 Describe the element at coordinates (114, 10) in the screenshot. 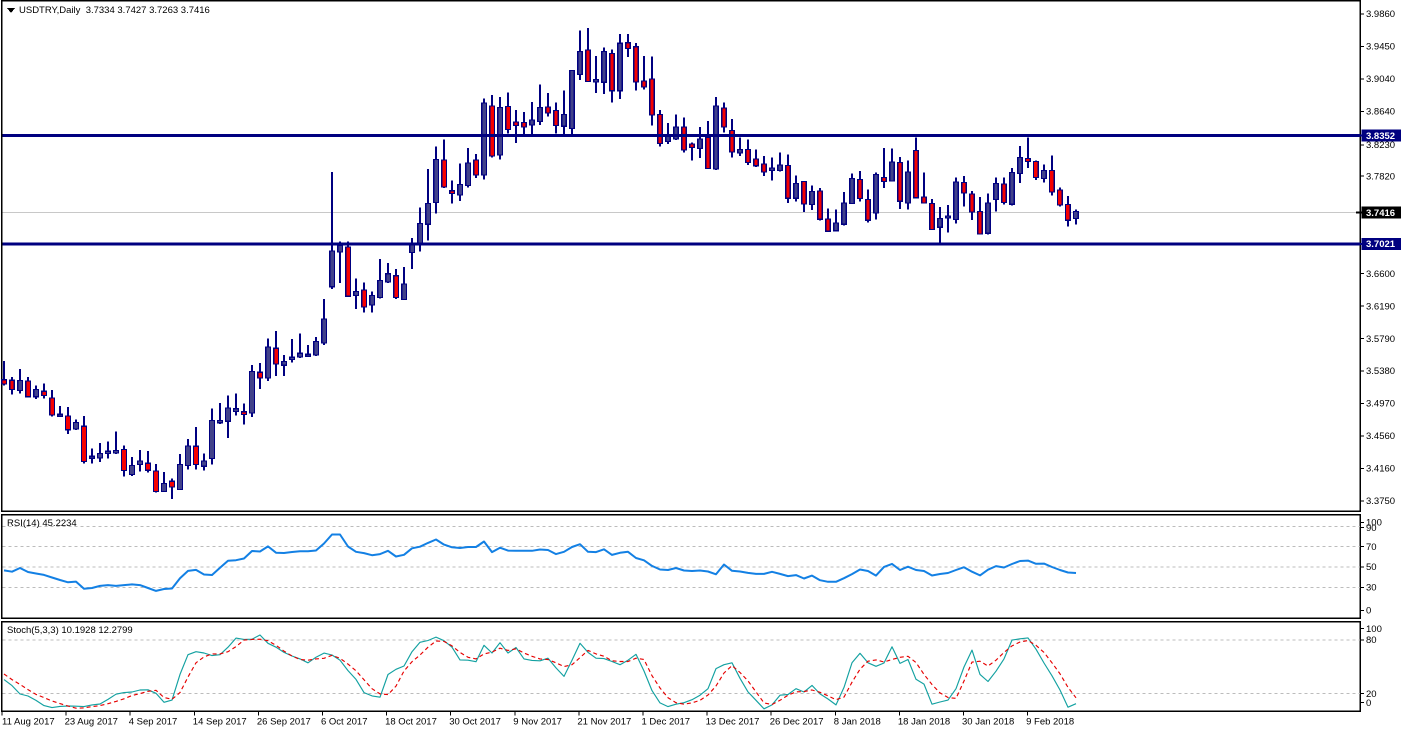

I see `svg-text:USDTRY,Daily 3.7334 3.7427 3.: USDTRY,Daily 3.7334 3.7427 3.7263 3.7416` at that location.